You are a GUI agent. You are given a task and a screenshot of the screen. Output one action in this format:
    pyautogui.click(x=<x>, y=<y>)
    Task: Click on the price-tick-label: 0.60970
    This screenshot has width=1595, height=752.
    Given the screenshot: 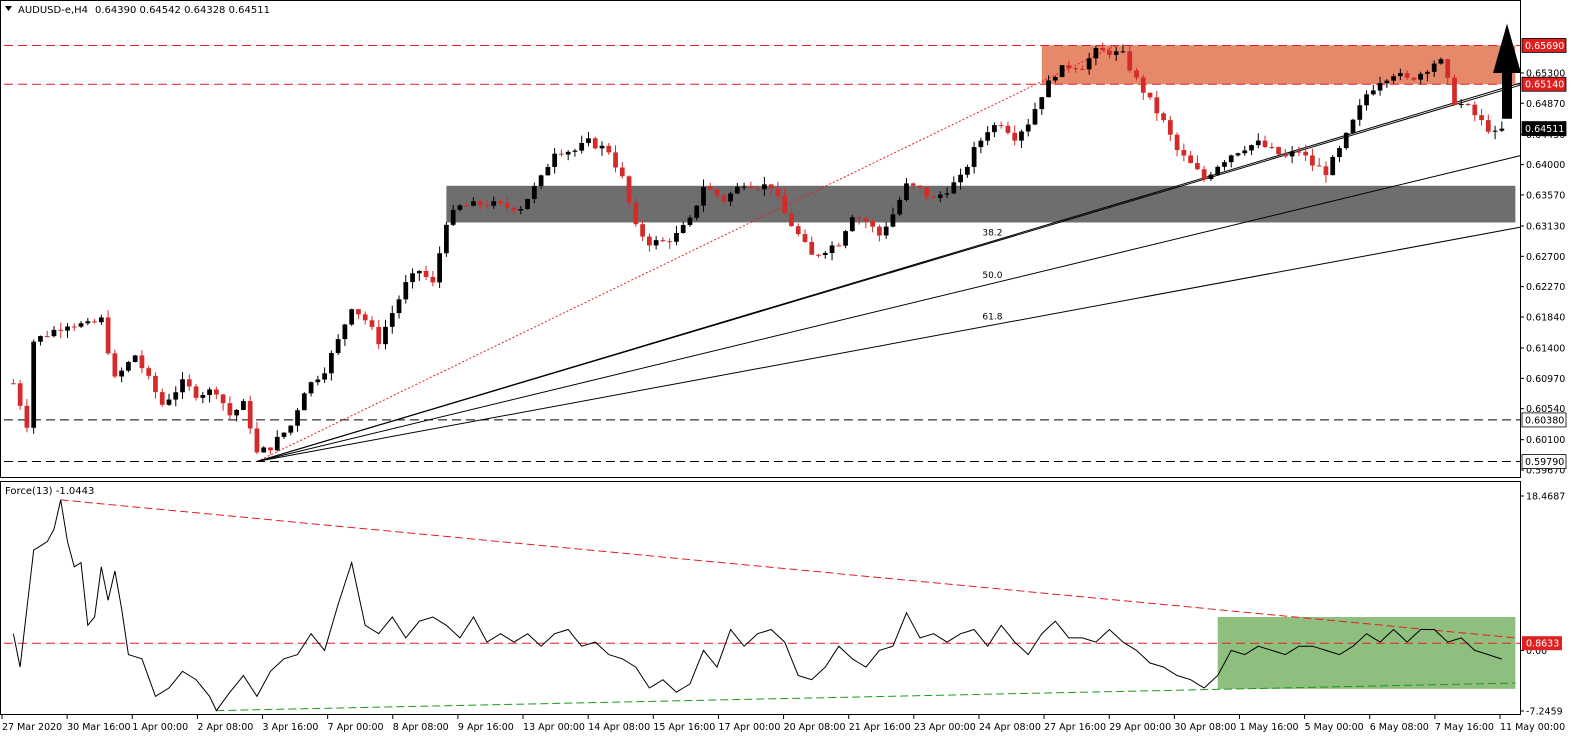 What is the action you would take?
    pyautogui.click(x=1545, y=379)
    